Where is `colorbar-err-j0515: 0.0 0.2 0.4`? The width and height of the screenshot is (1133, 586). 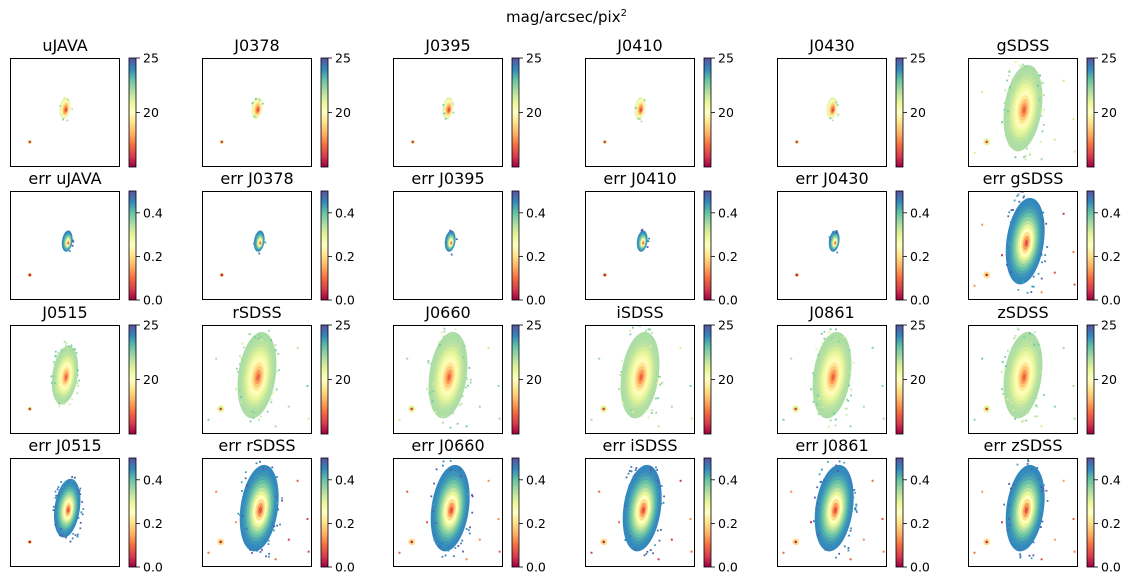 colorbar-err-j0515: 0.0 0.2 0.4 is located at coordinates (145, 516).